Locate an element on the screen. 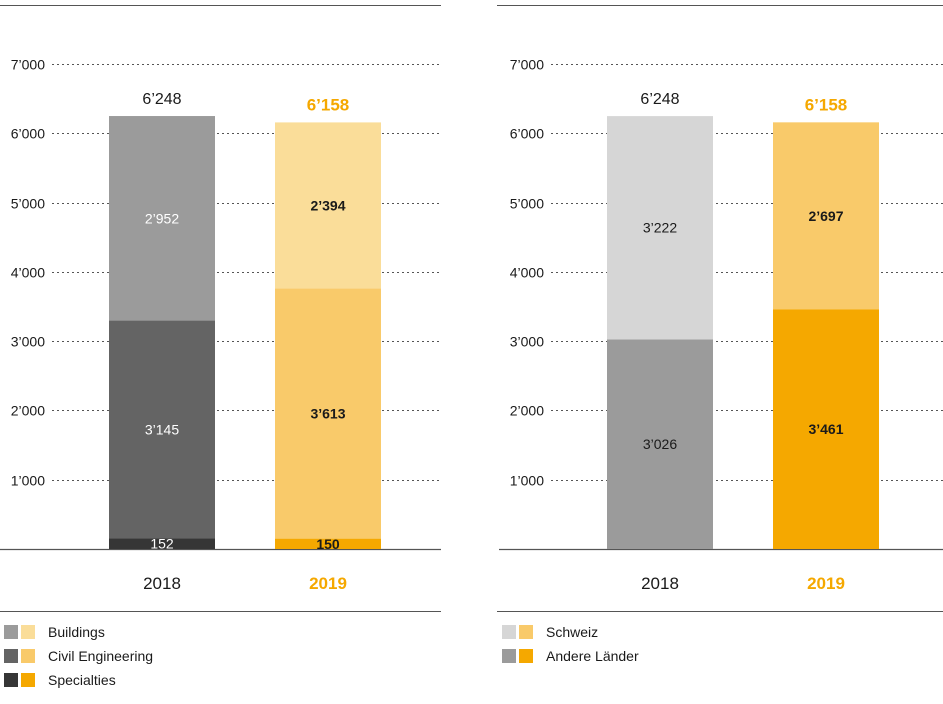 This screenshot has width=943, height=704. data-label: 2’697 is located at coordinates (825, 216).